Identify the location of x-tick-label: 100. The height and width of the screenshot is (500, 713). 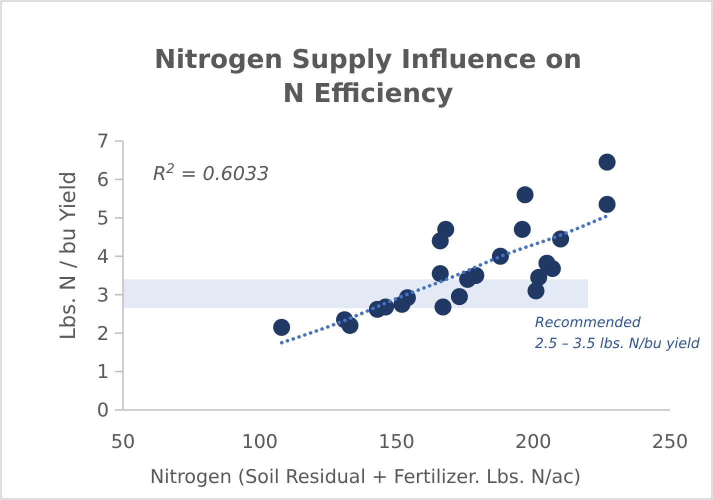
(260, 442).